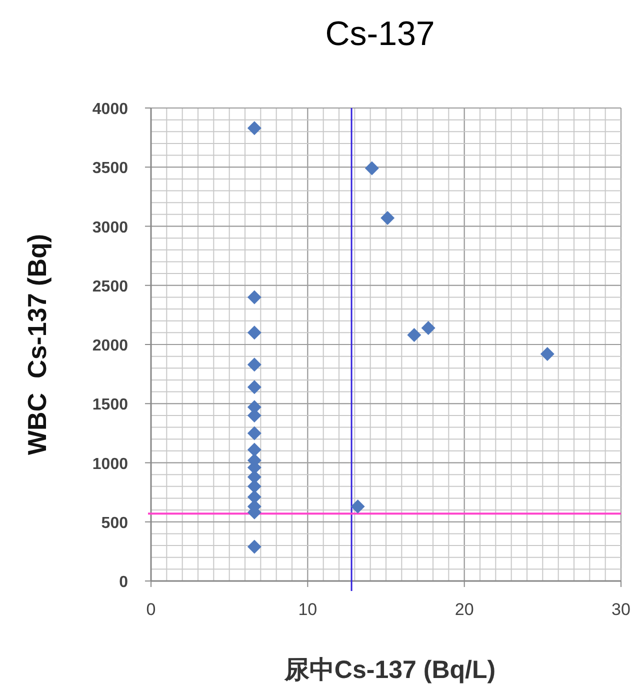 The width and height of the screenshot is (637, 696). What do you see at coordinates (621, 609) in the screenshot?
I see `x-tick-label: 30` at bounding box center [621, 609].